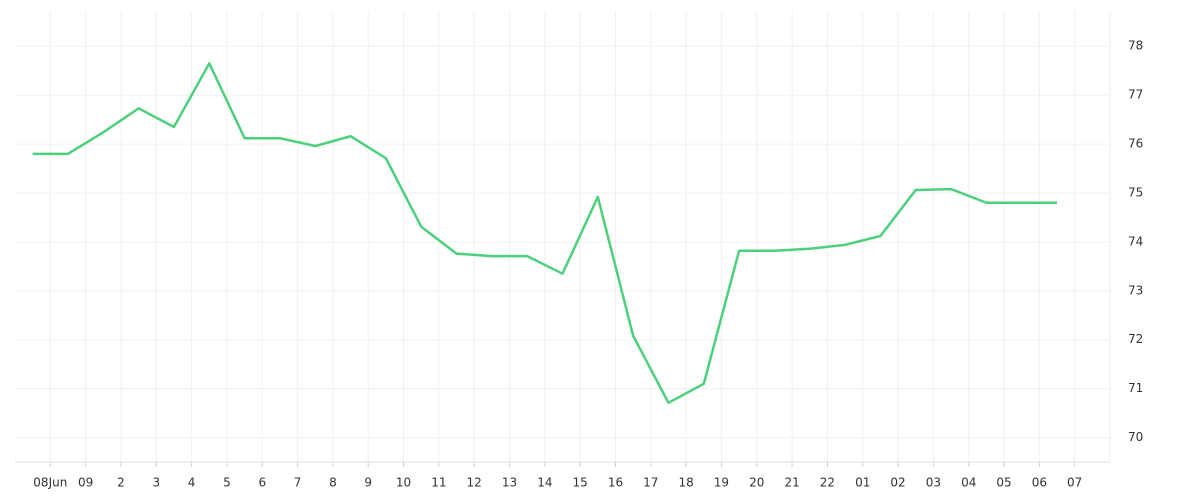  What do you see at coordinates (1003, 483) in the screenshot?
I see `x-tick-label: 05` at bounding box center [1003, 483].